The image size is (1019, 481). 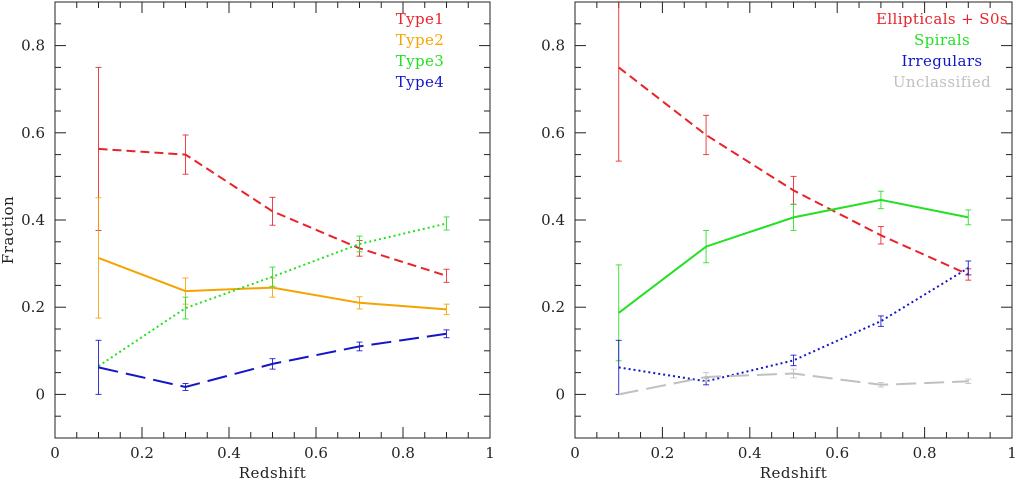 I want to click on series-line-type1, so click(x=272, y=212).